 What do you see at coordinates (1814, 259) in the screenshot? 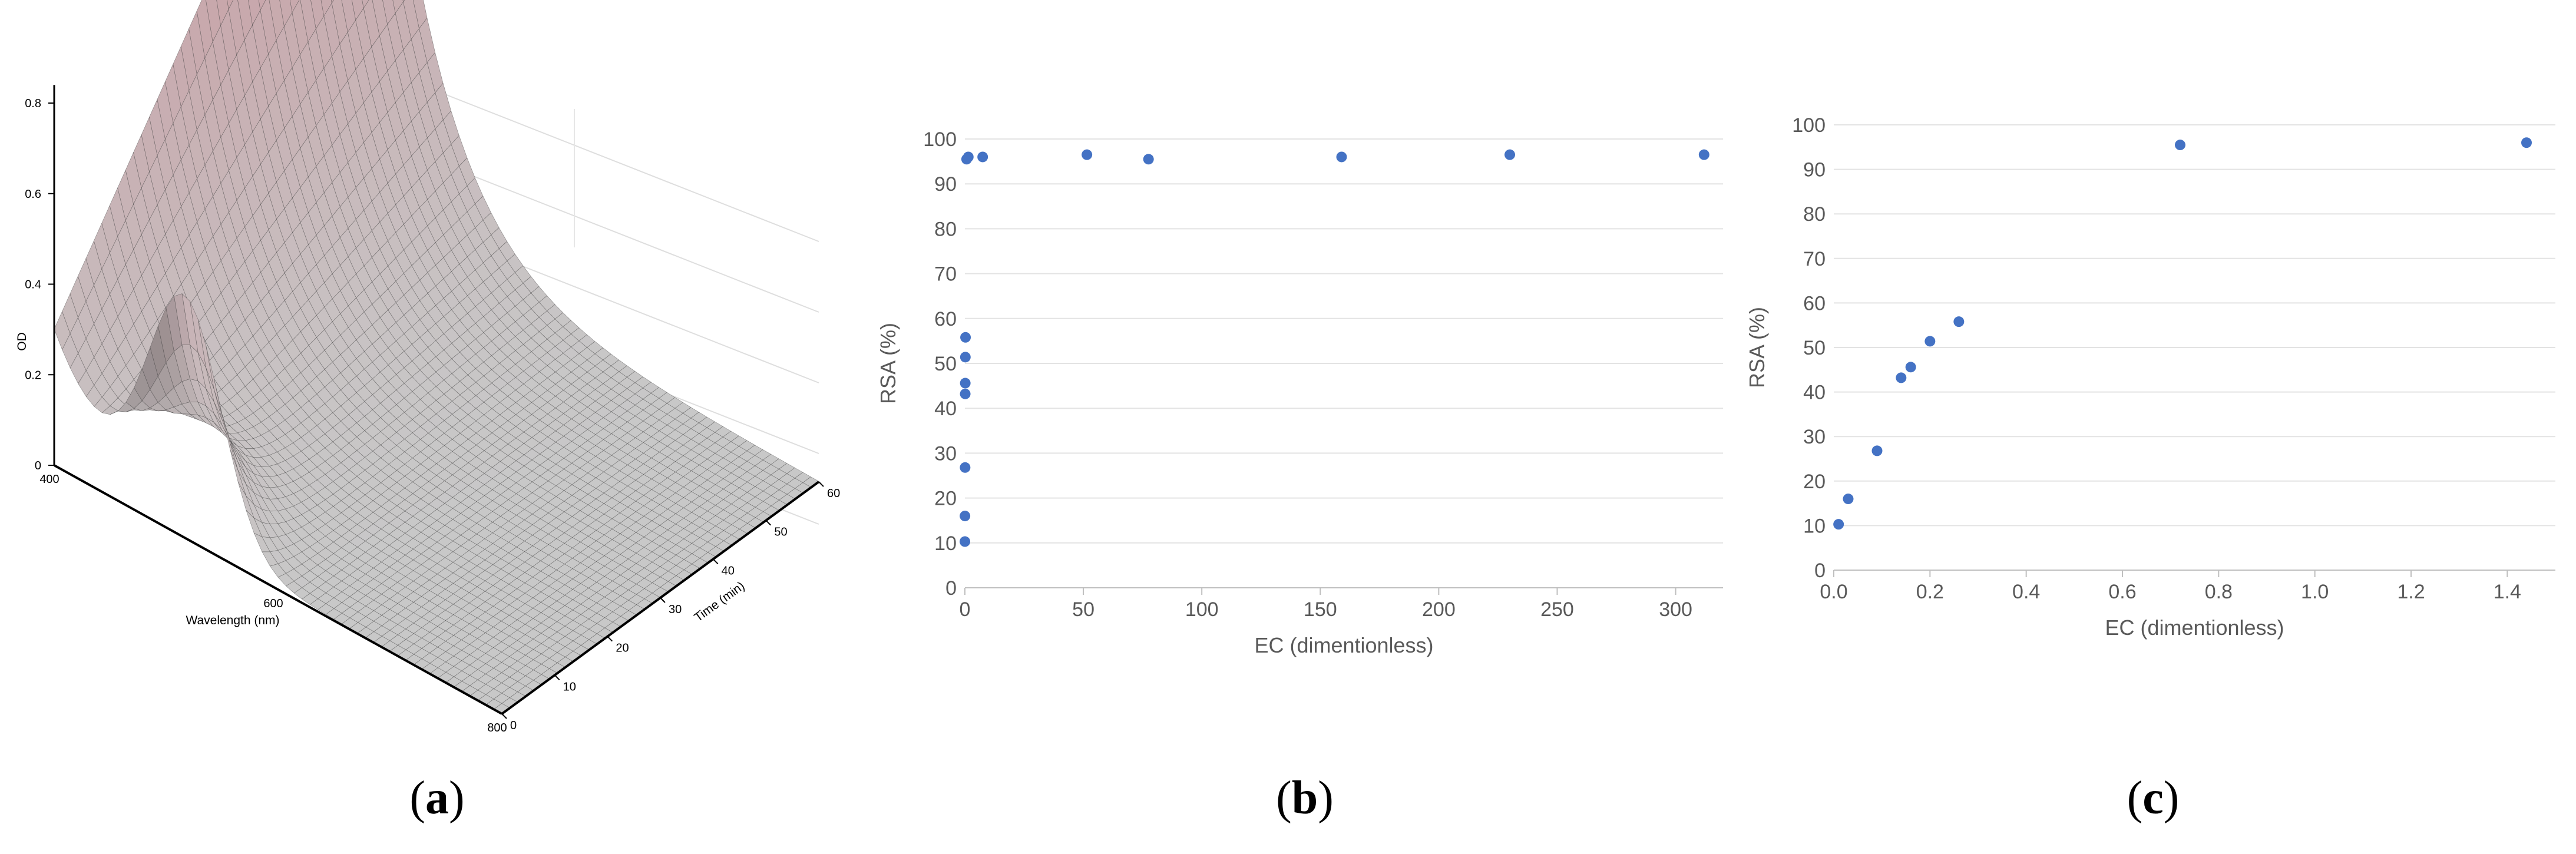
I see `y-tick-label: 70` at bounding box center [1814, 259].